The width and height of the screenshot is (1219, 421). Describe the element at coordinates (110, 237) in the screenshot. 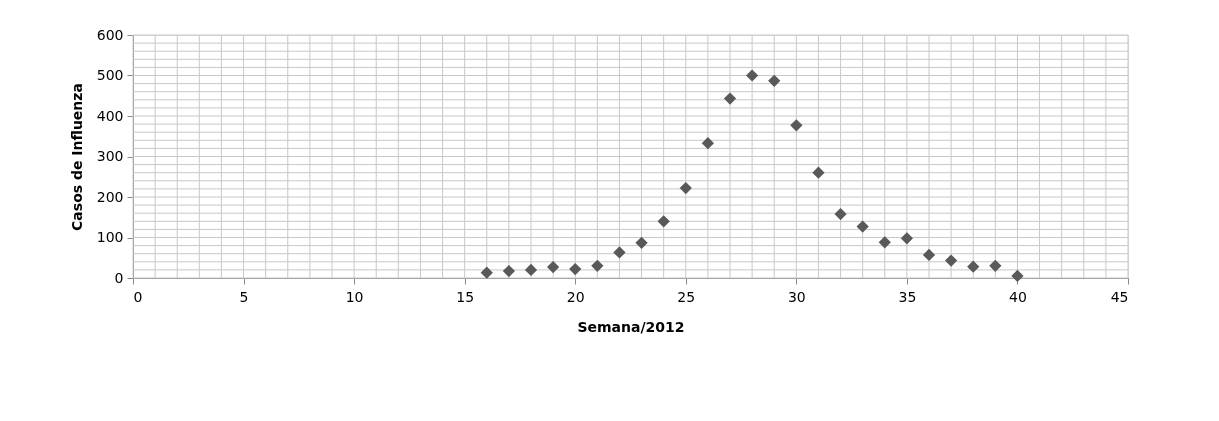

I see `y-tick-label: 100` at that location.